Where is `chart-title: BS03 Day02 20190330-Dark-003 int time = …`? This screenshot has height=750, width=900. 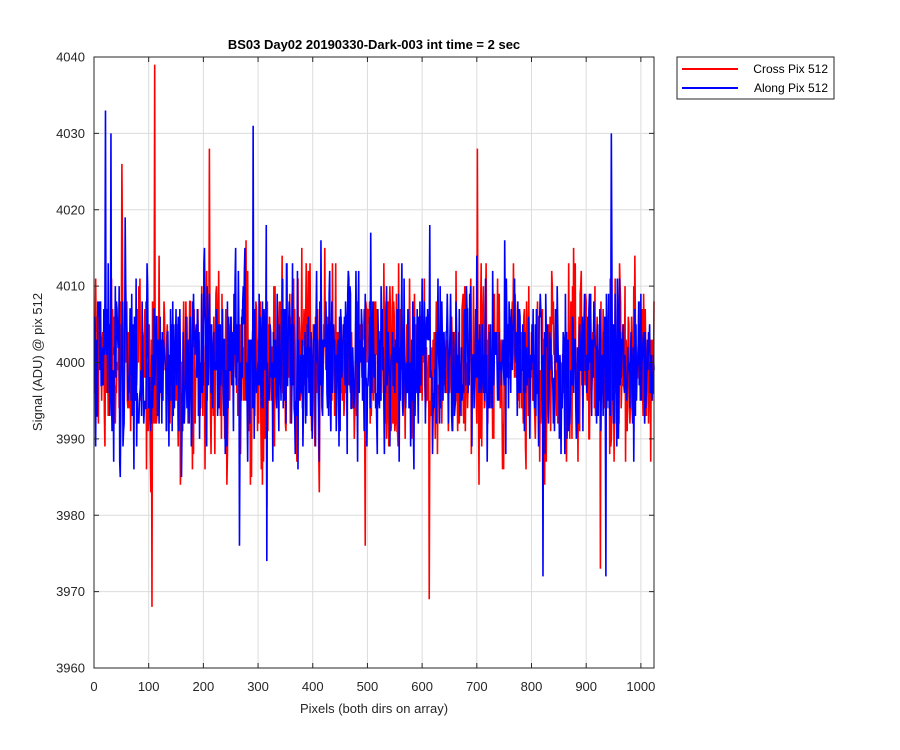
chart-title: BS03 Day02 20190330-Dark-003 int time = … is located at coordinates (374, 44).